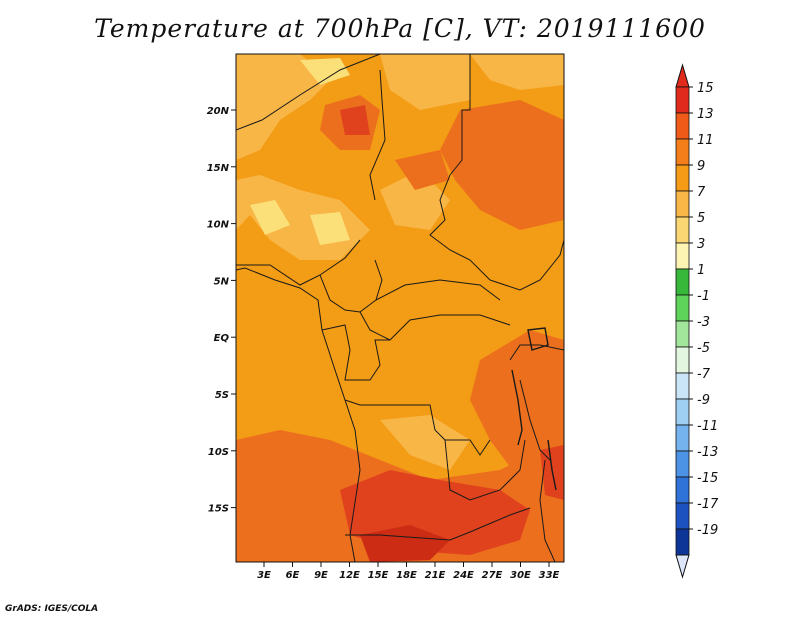 This screenshot has width=800, height=618. Describe the element at coordinates (707, 530) in the screenshot. I see `colorbar-label: -19` at that location.